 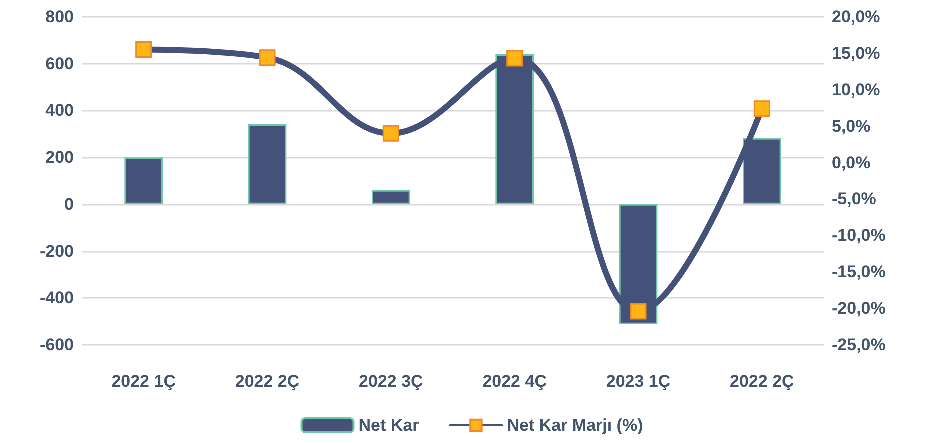 What do you see at coordinates (856, 90) in the screenshot?
I see `y2-tick-label: 10,0%` at bounding box center [856, 90].